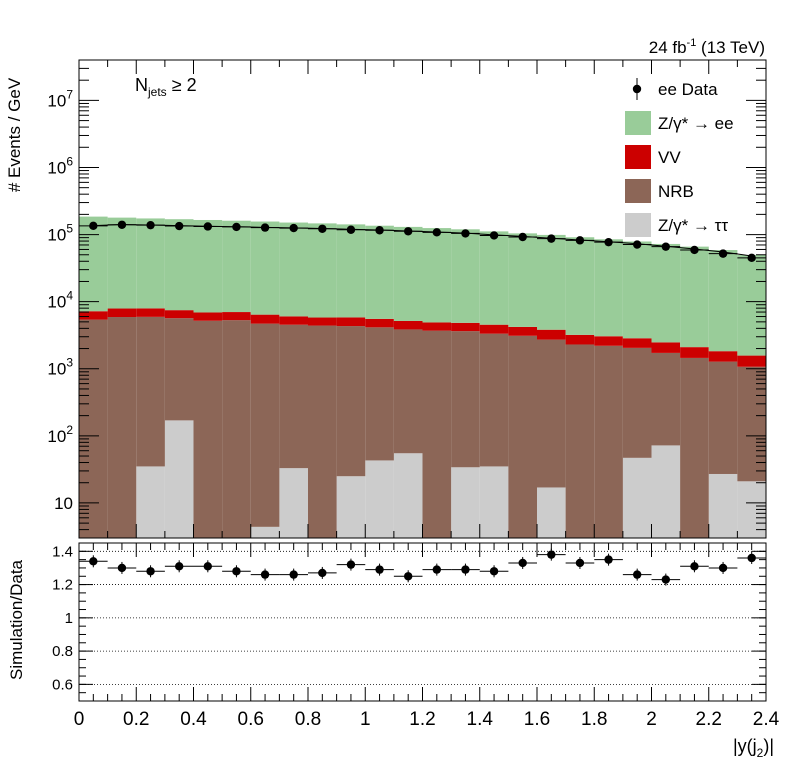  Describe the element at coordinates (60, 98) in the screenshot. I see `y-tick-label: 10⁷` at that location.